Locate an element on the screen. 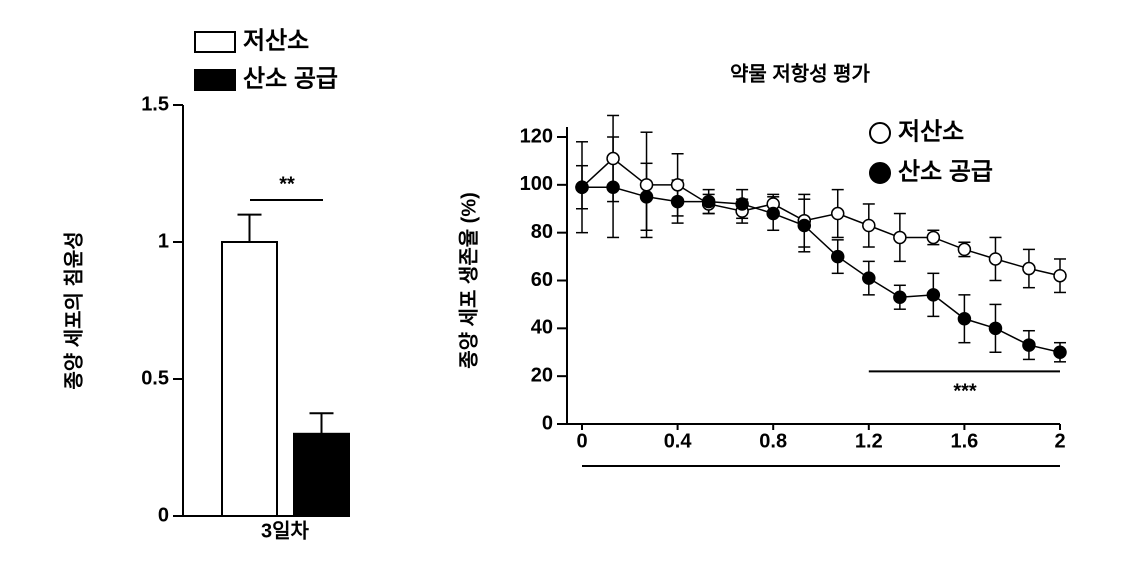 This screenshot has height=588, width=1138. annotation: ** is located at coordinates (287, 184).